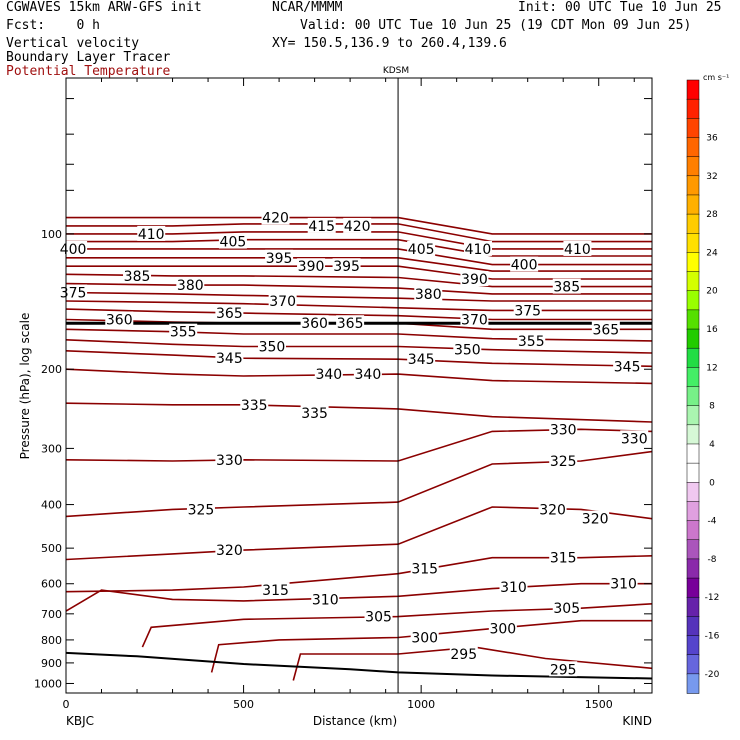 The height and width of the screenshot is (740, 740). Describe the element at coordinates (712, 560) in the screenshot. I see `colorbar-label: -8` at that location.